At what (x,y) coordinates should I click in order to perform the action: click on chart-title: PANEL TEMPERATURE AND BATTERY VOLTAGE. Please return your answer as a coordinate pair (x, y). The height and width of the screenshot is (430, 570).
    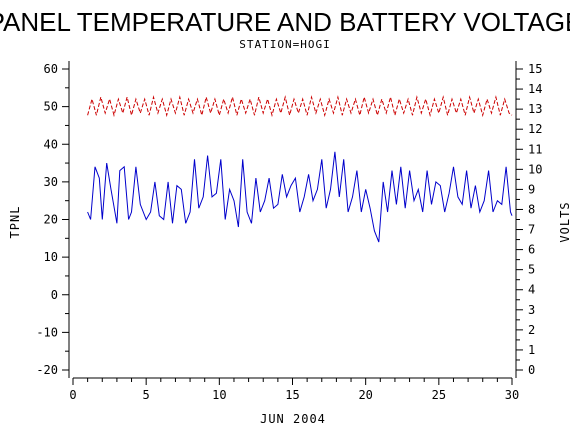
    Looking at the image, I should click on (285, 22).